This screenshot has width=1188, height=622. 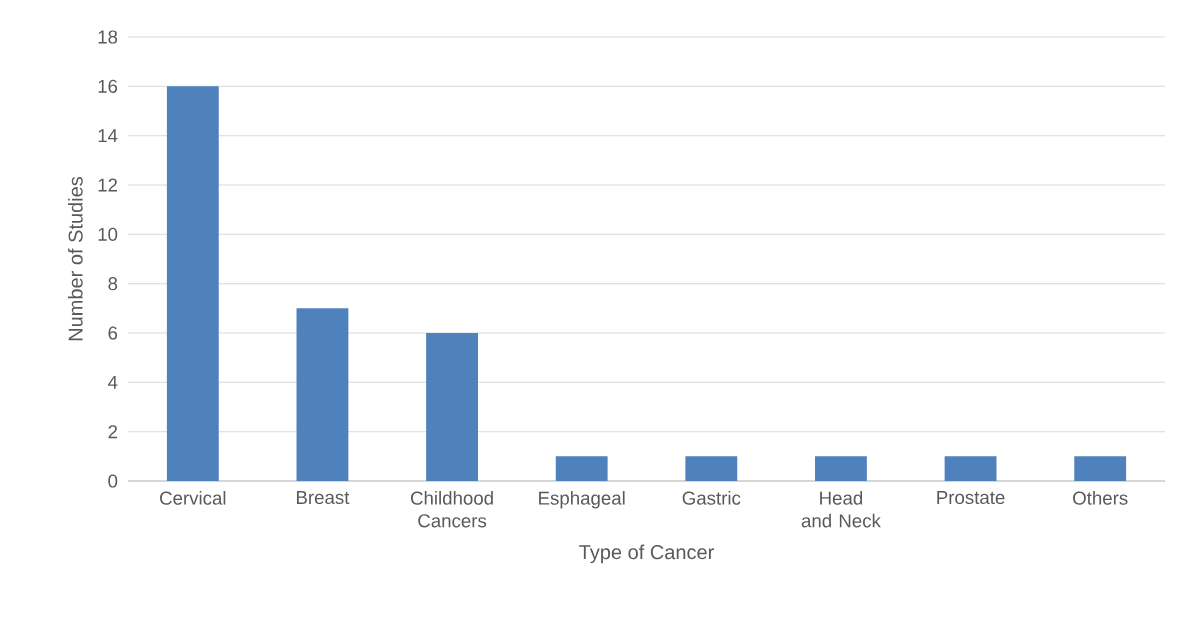 I want to click on x-tick-label: Childhood Cancers, so click(x=451, y=509).